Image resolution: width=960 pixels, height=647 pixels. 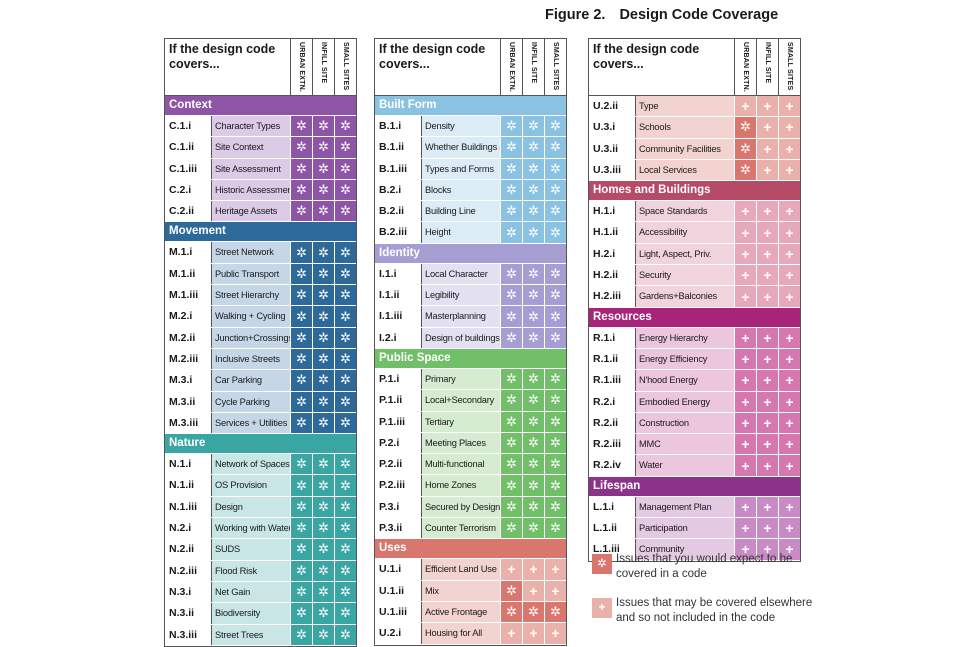 What do you see at coordinates (461, 232) in the screenshot?
I see `row-label: Height` at bounding box center [461, 232].